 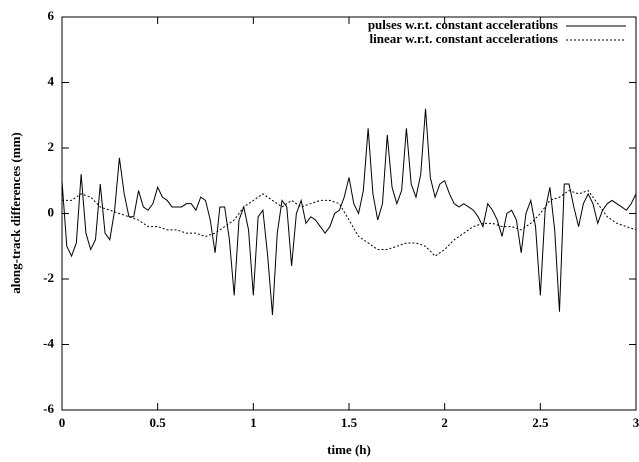 What do you see at coordinates (158, 422) in the screenshot?
I see `x-tick-label: 0.5` at bounding box center [158, 422].